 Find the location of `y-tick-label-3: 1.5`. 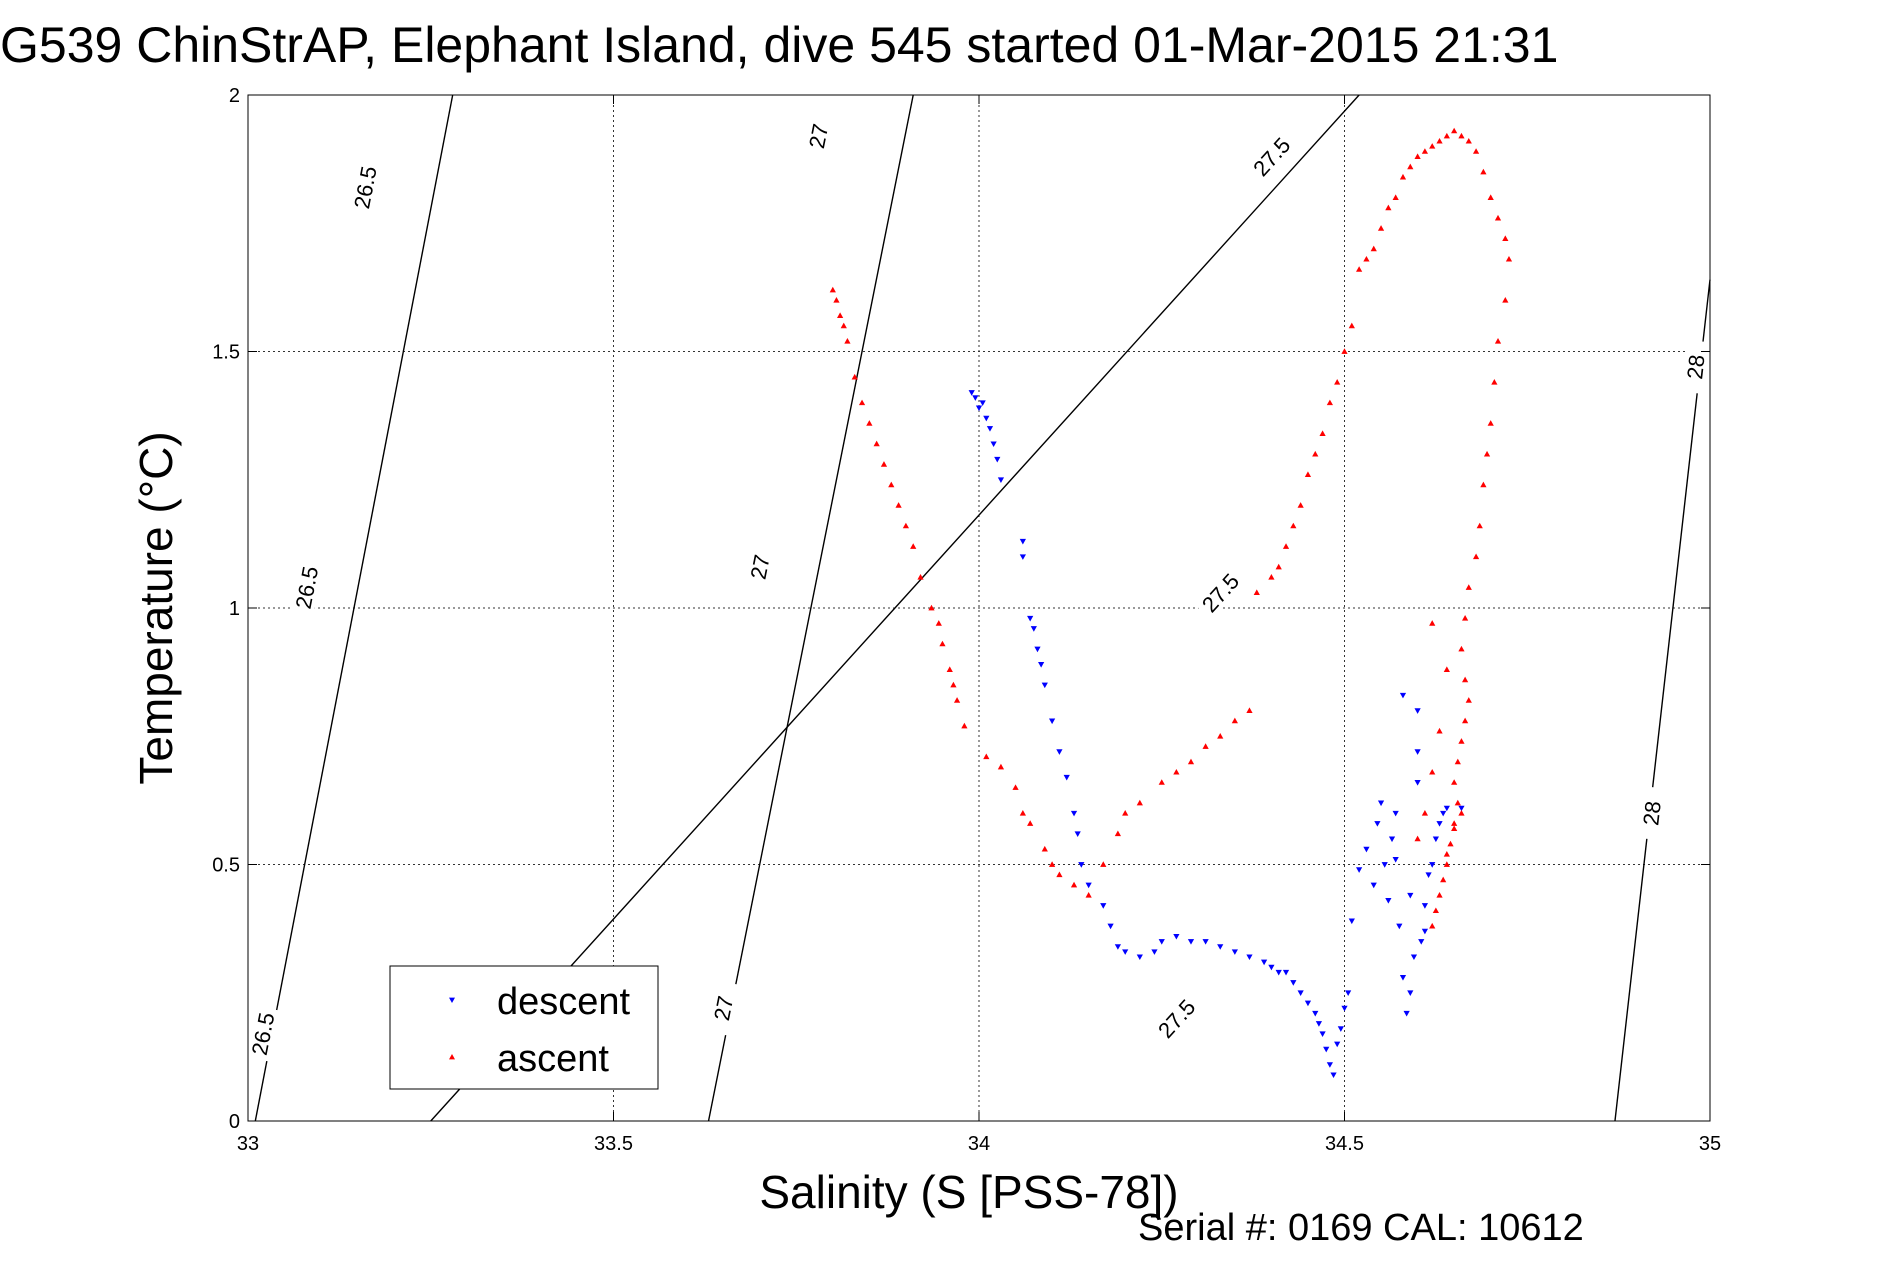

y-tick-label-3: 1.5 is located at coordinates (226, 353).